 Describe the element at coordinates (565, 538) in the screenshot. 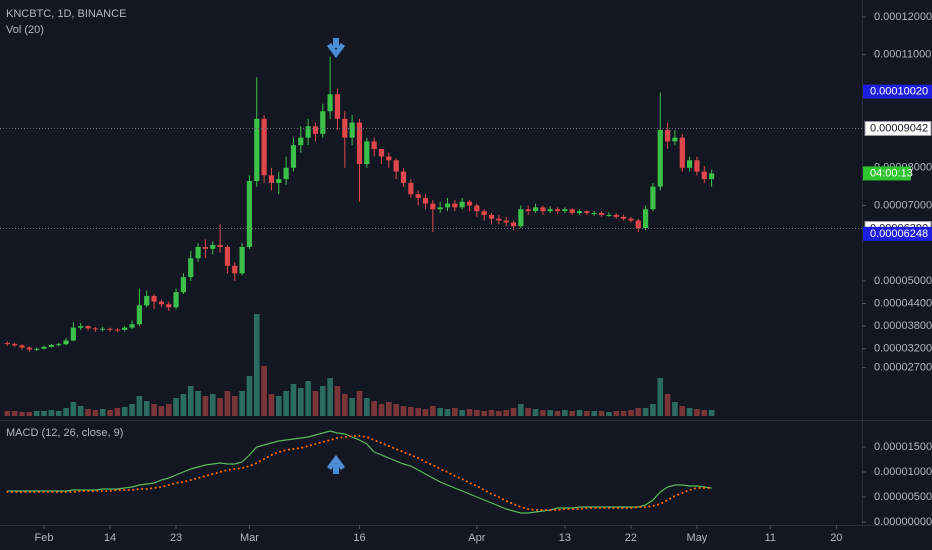

I see `x-tick-label: 13` at that location.